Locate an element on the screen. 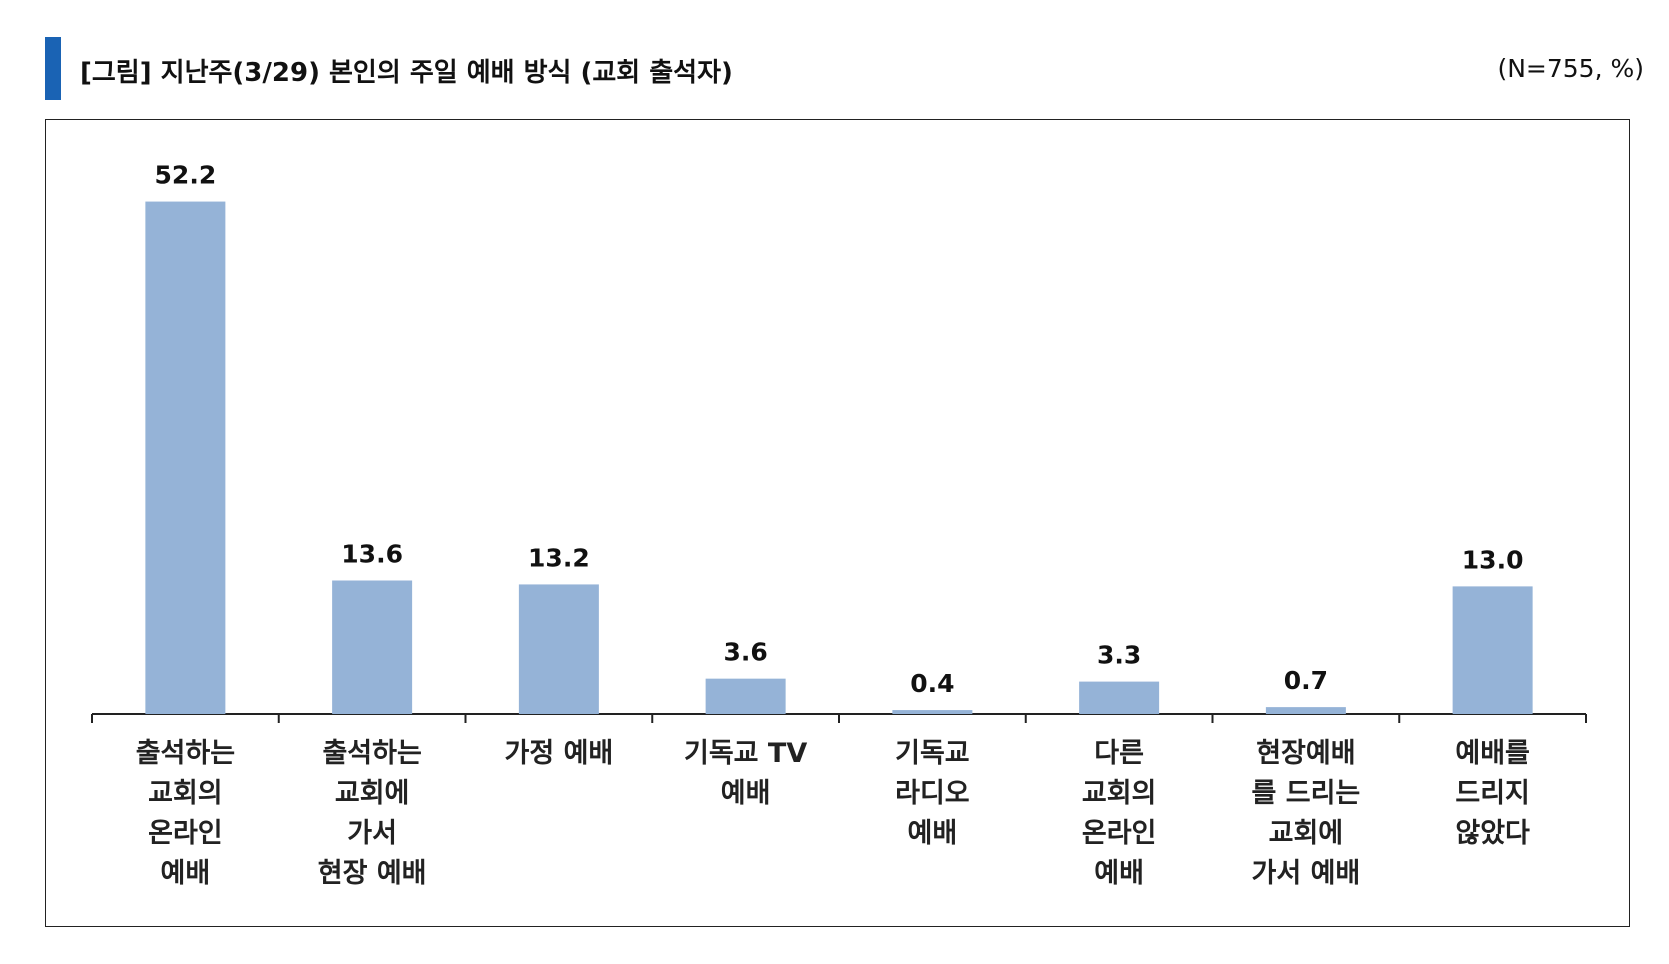 This screenshot has height=964, width=1669. category-label: 현장 예배 is located at coordinates (372, 873).